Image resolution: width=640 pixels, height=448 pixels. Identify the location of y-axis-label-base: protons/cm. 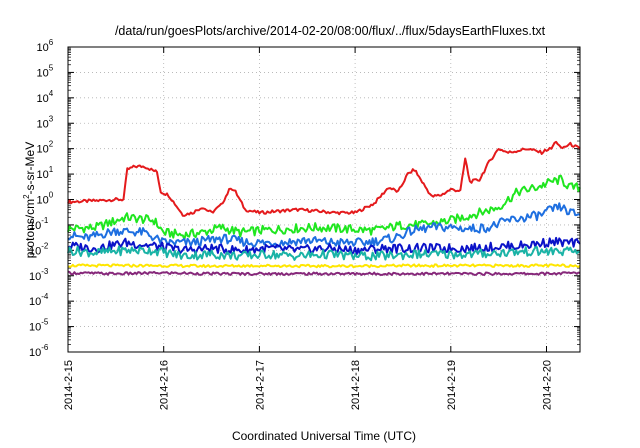
(30, 228).